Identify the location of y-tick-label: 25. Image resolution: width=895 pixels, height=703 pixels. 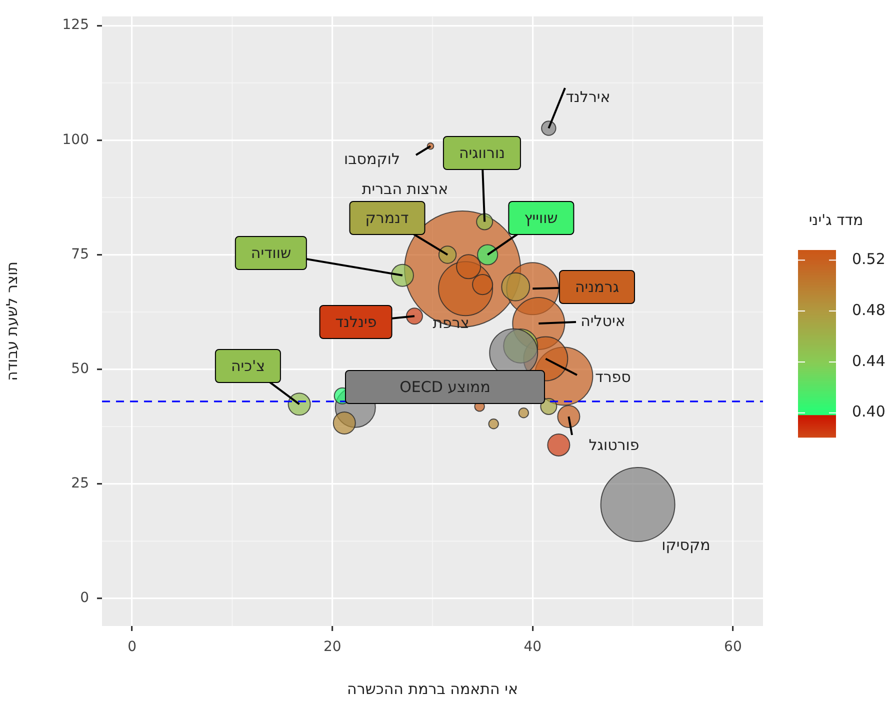
(80, 484).